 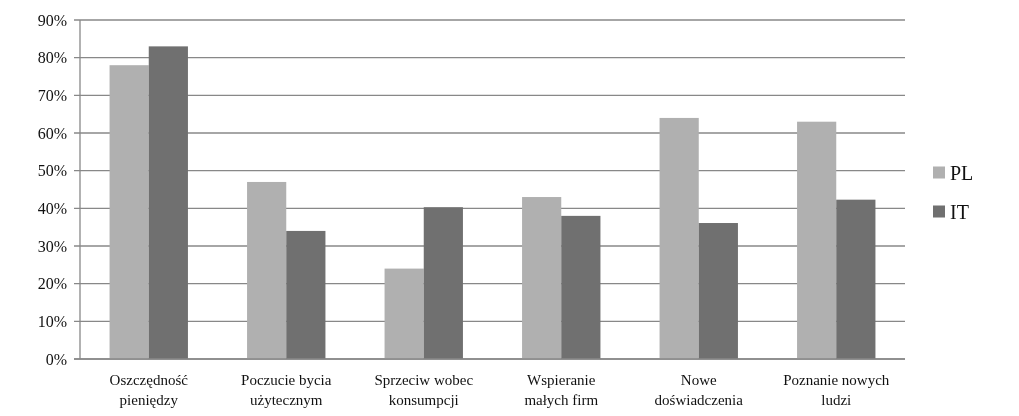 What do you see at coordinates (52, 58) in the screenshot?
I see `y-tick-label: 80%` at bounding box center [52, 58].